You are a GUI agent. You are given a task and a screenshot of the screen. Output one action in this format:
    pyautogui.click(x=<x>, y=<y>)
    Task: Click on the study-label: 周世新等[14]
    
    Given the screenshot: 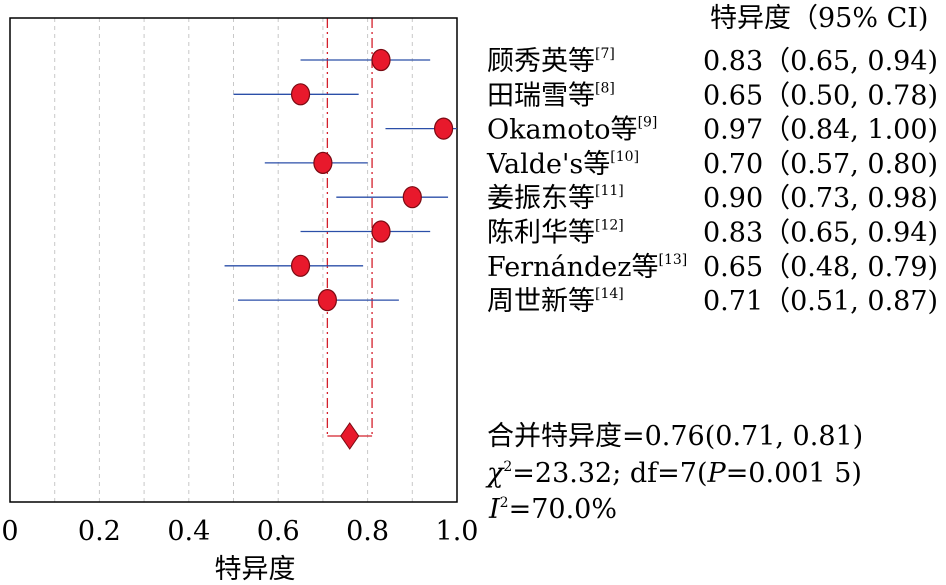 What is the action you would take?
    pyautogui.click(x=555, y=301)
    